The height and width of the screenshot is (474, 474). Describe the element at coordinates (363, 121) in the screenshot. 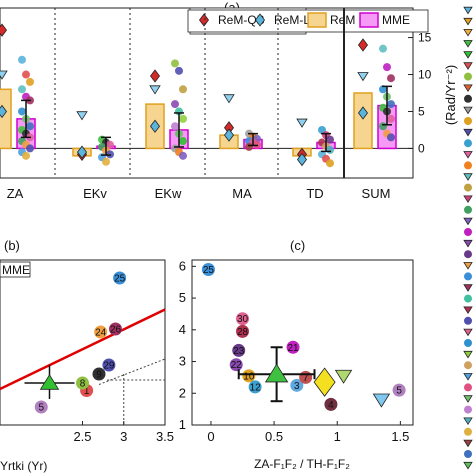

I see `rem-bar` at that location.